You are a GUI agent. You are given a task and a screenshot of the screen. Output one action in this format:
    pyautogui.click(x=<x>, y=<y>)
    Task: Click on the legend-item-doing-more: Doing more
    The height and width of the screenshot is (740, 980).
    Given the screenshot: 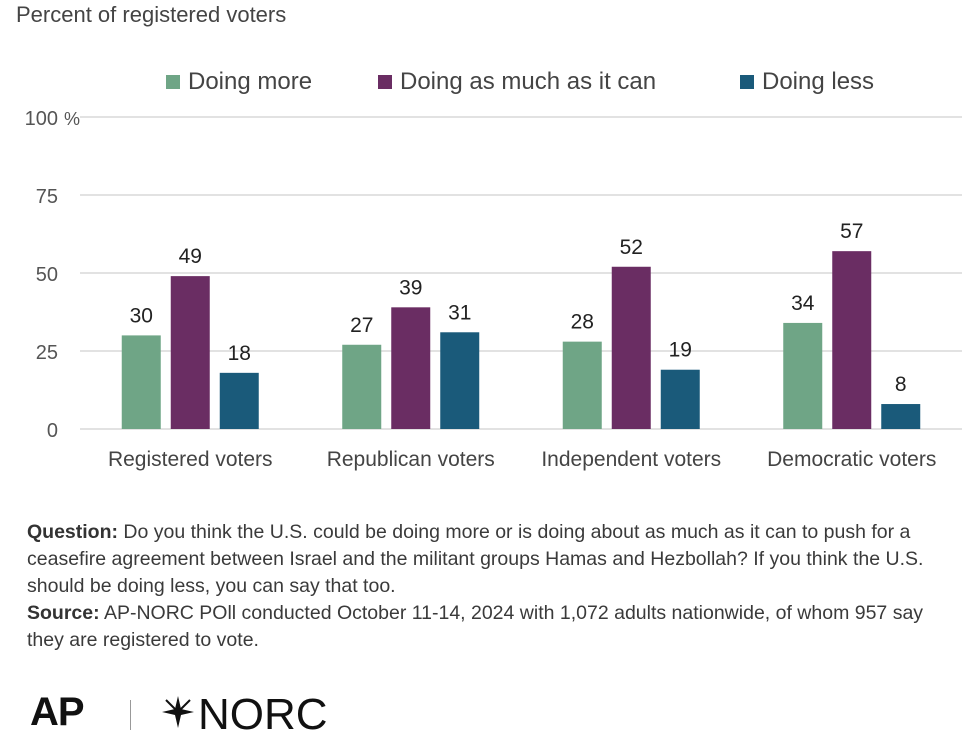 What is the action you would take?
    pyautogui.click(x=239, y=82)
    